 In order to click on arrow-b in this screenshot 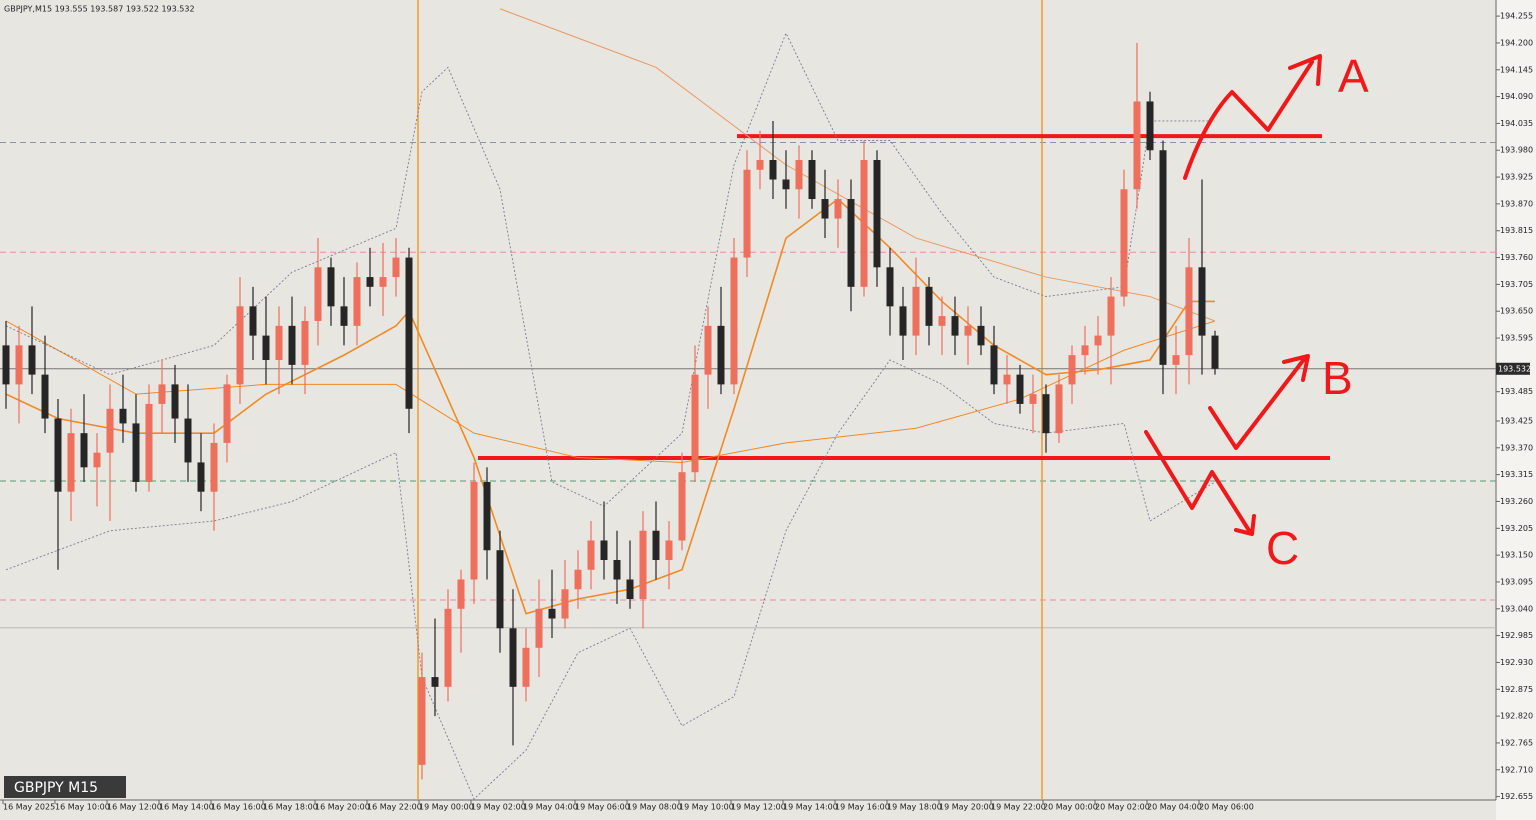, I will do `click(1259, 402)`.